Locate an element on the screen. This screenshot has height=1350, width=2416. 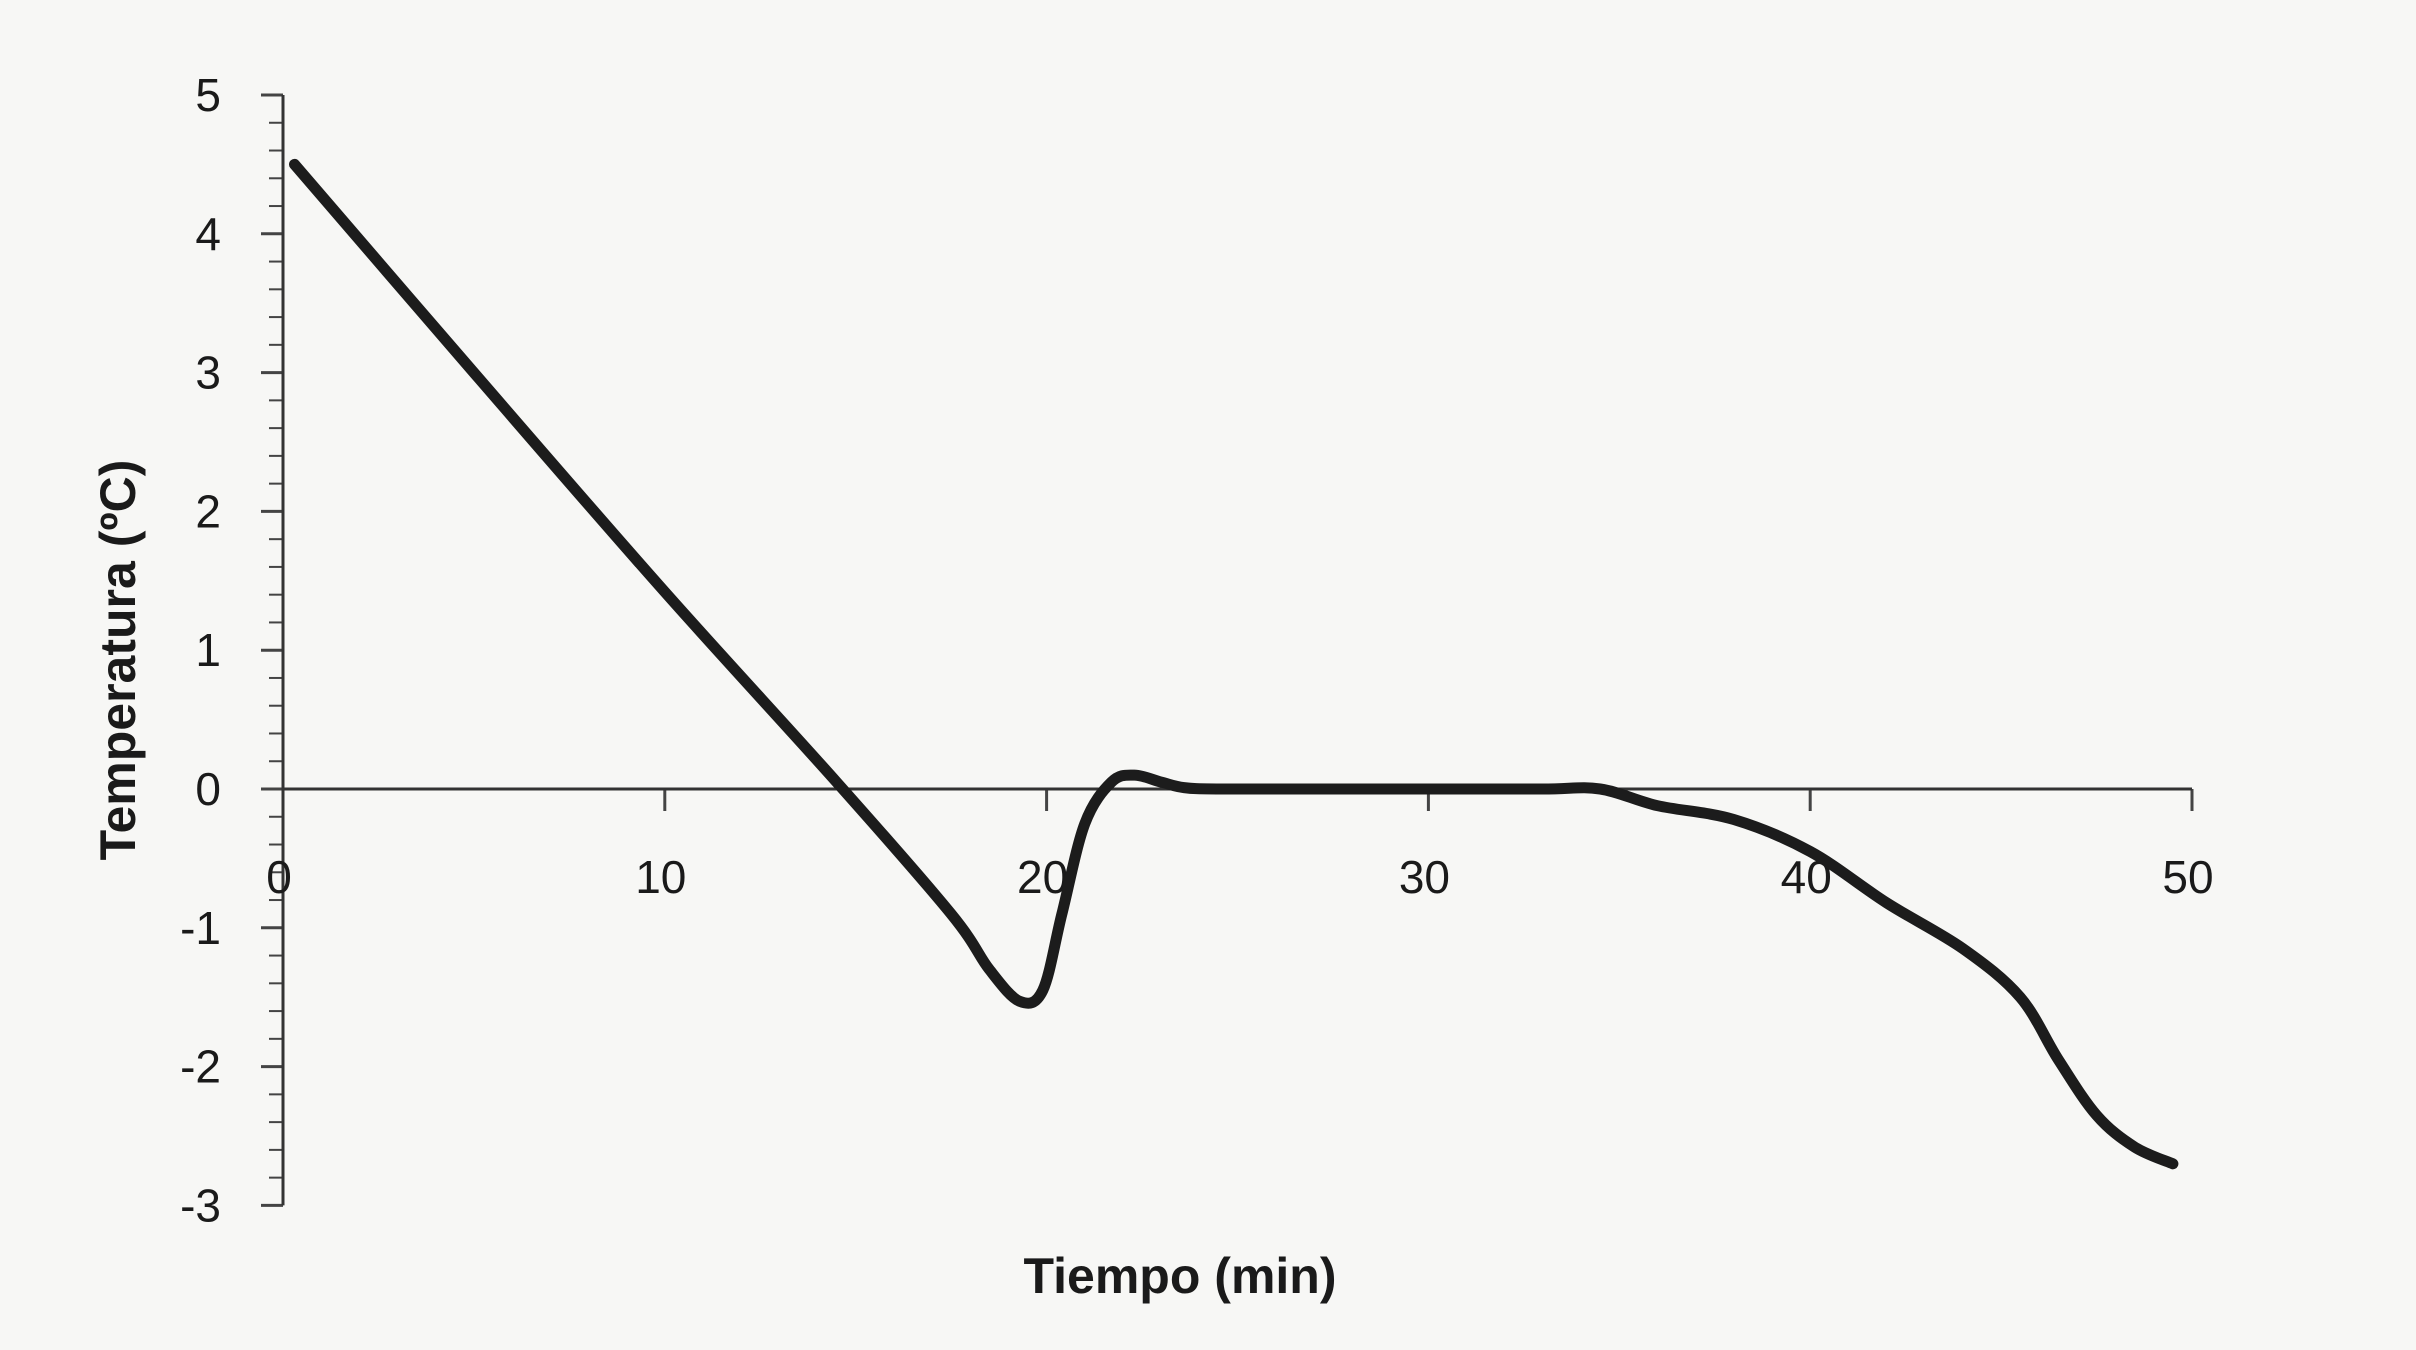
y-tick-label: 0 is located at coordinates (208, 789).